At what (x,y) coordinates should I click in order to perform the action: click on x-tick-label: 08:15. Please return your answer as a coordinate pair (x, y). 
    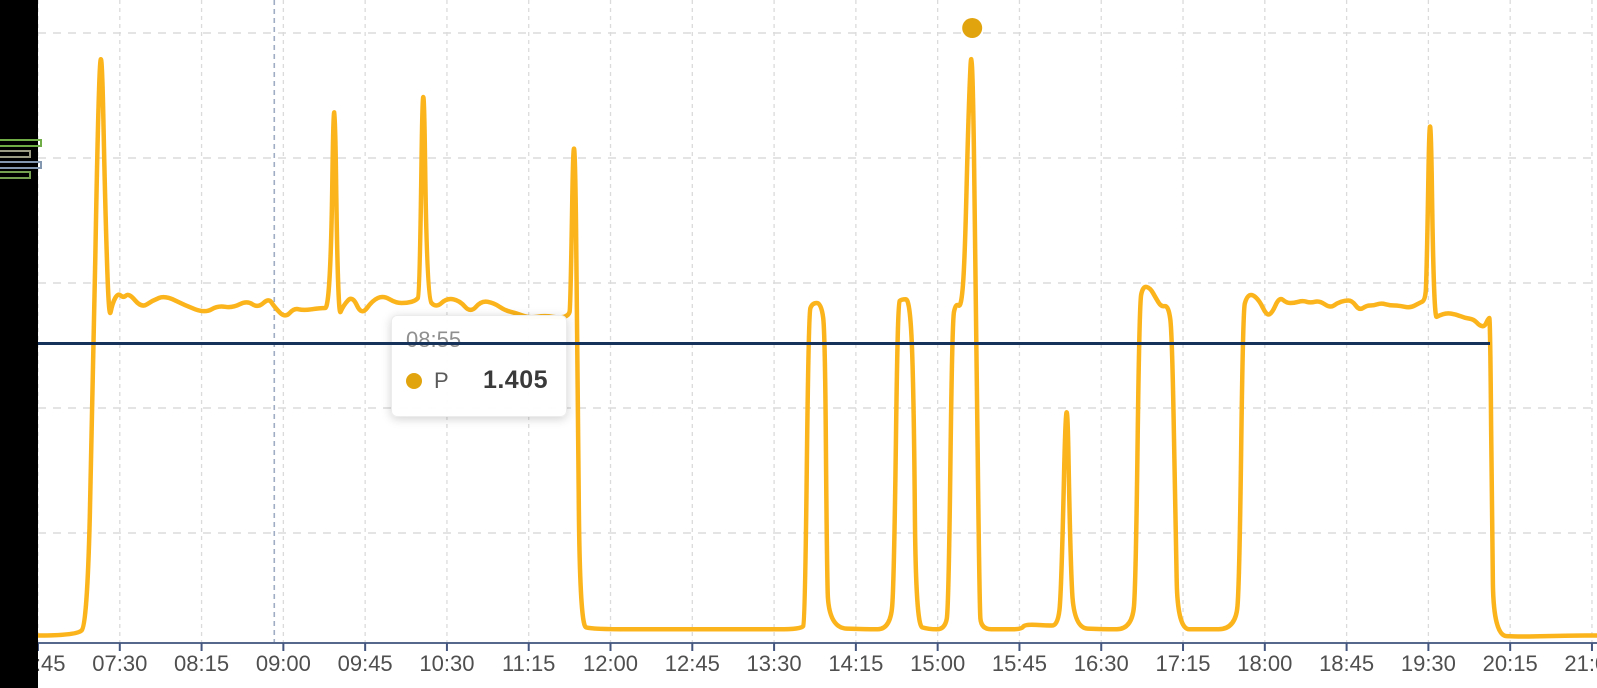
    Looking at the image, I should click on (201, 663).